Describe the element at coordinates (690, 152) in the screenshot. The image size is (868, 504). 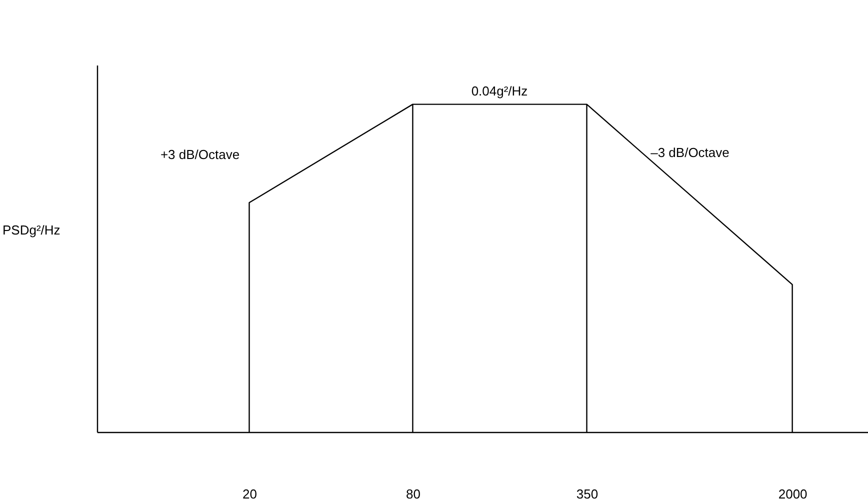
I see `annotation: –3 dB/Octave` at that location.